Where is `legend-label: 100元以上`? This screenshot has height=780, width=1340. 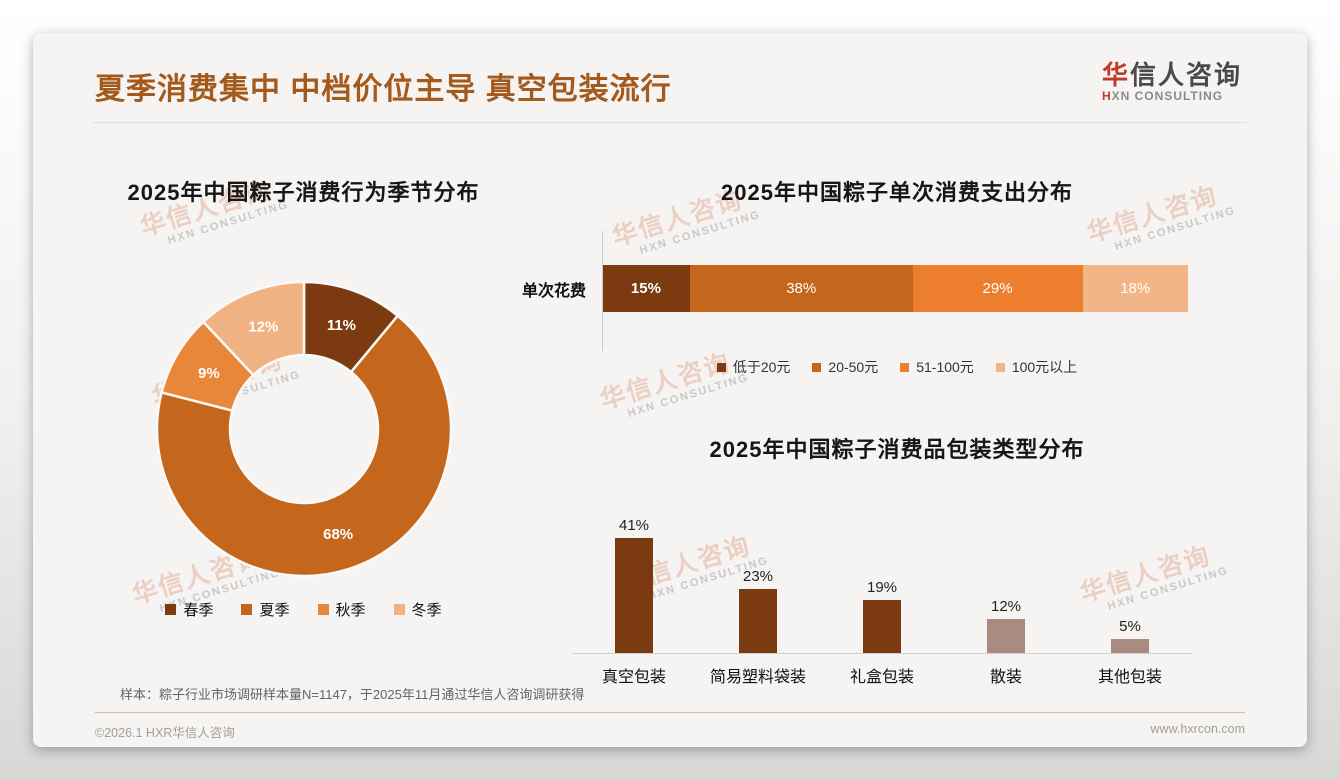 legend-label: 100元以上 is located at coordinates (1044, 367).